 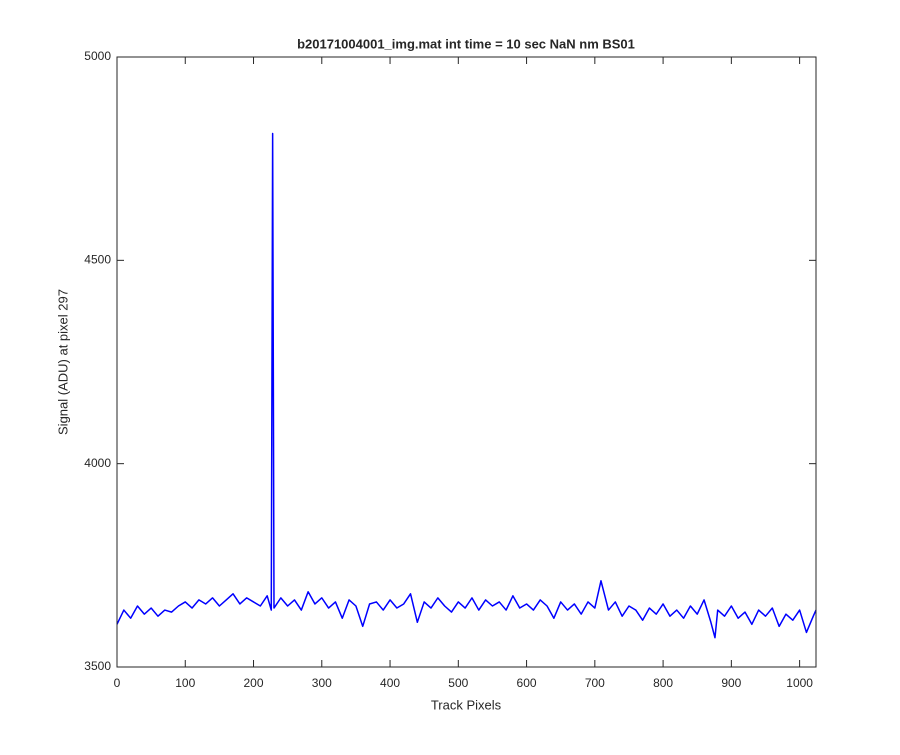 I want to click on x-tick-label: 0, so click(x=117, y=683).